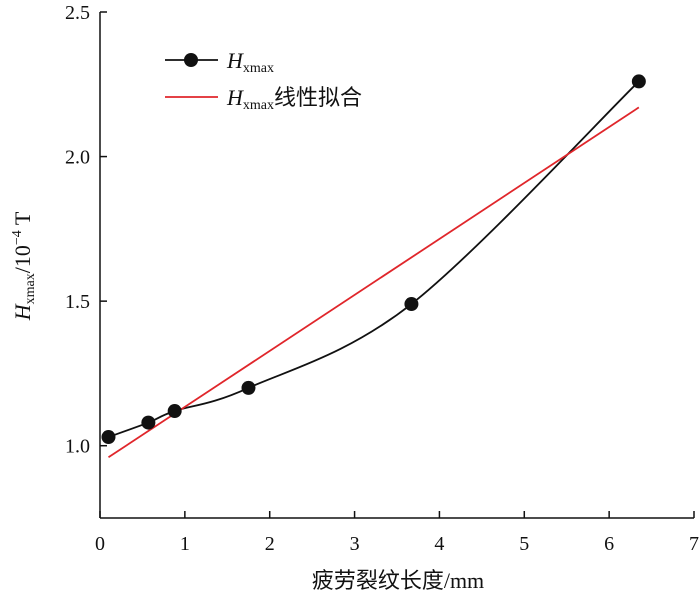 This screenshot has height=594, width=700. What do you see at coordinates (77, 158) in the screenshot?
I see `y-tick-label: 2.0` at bounding box center [77, 158].